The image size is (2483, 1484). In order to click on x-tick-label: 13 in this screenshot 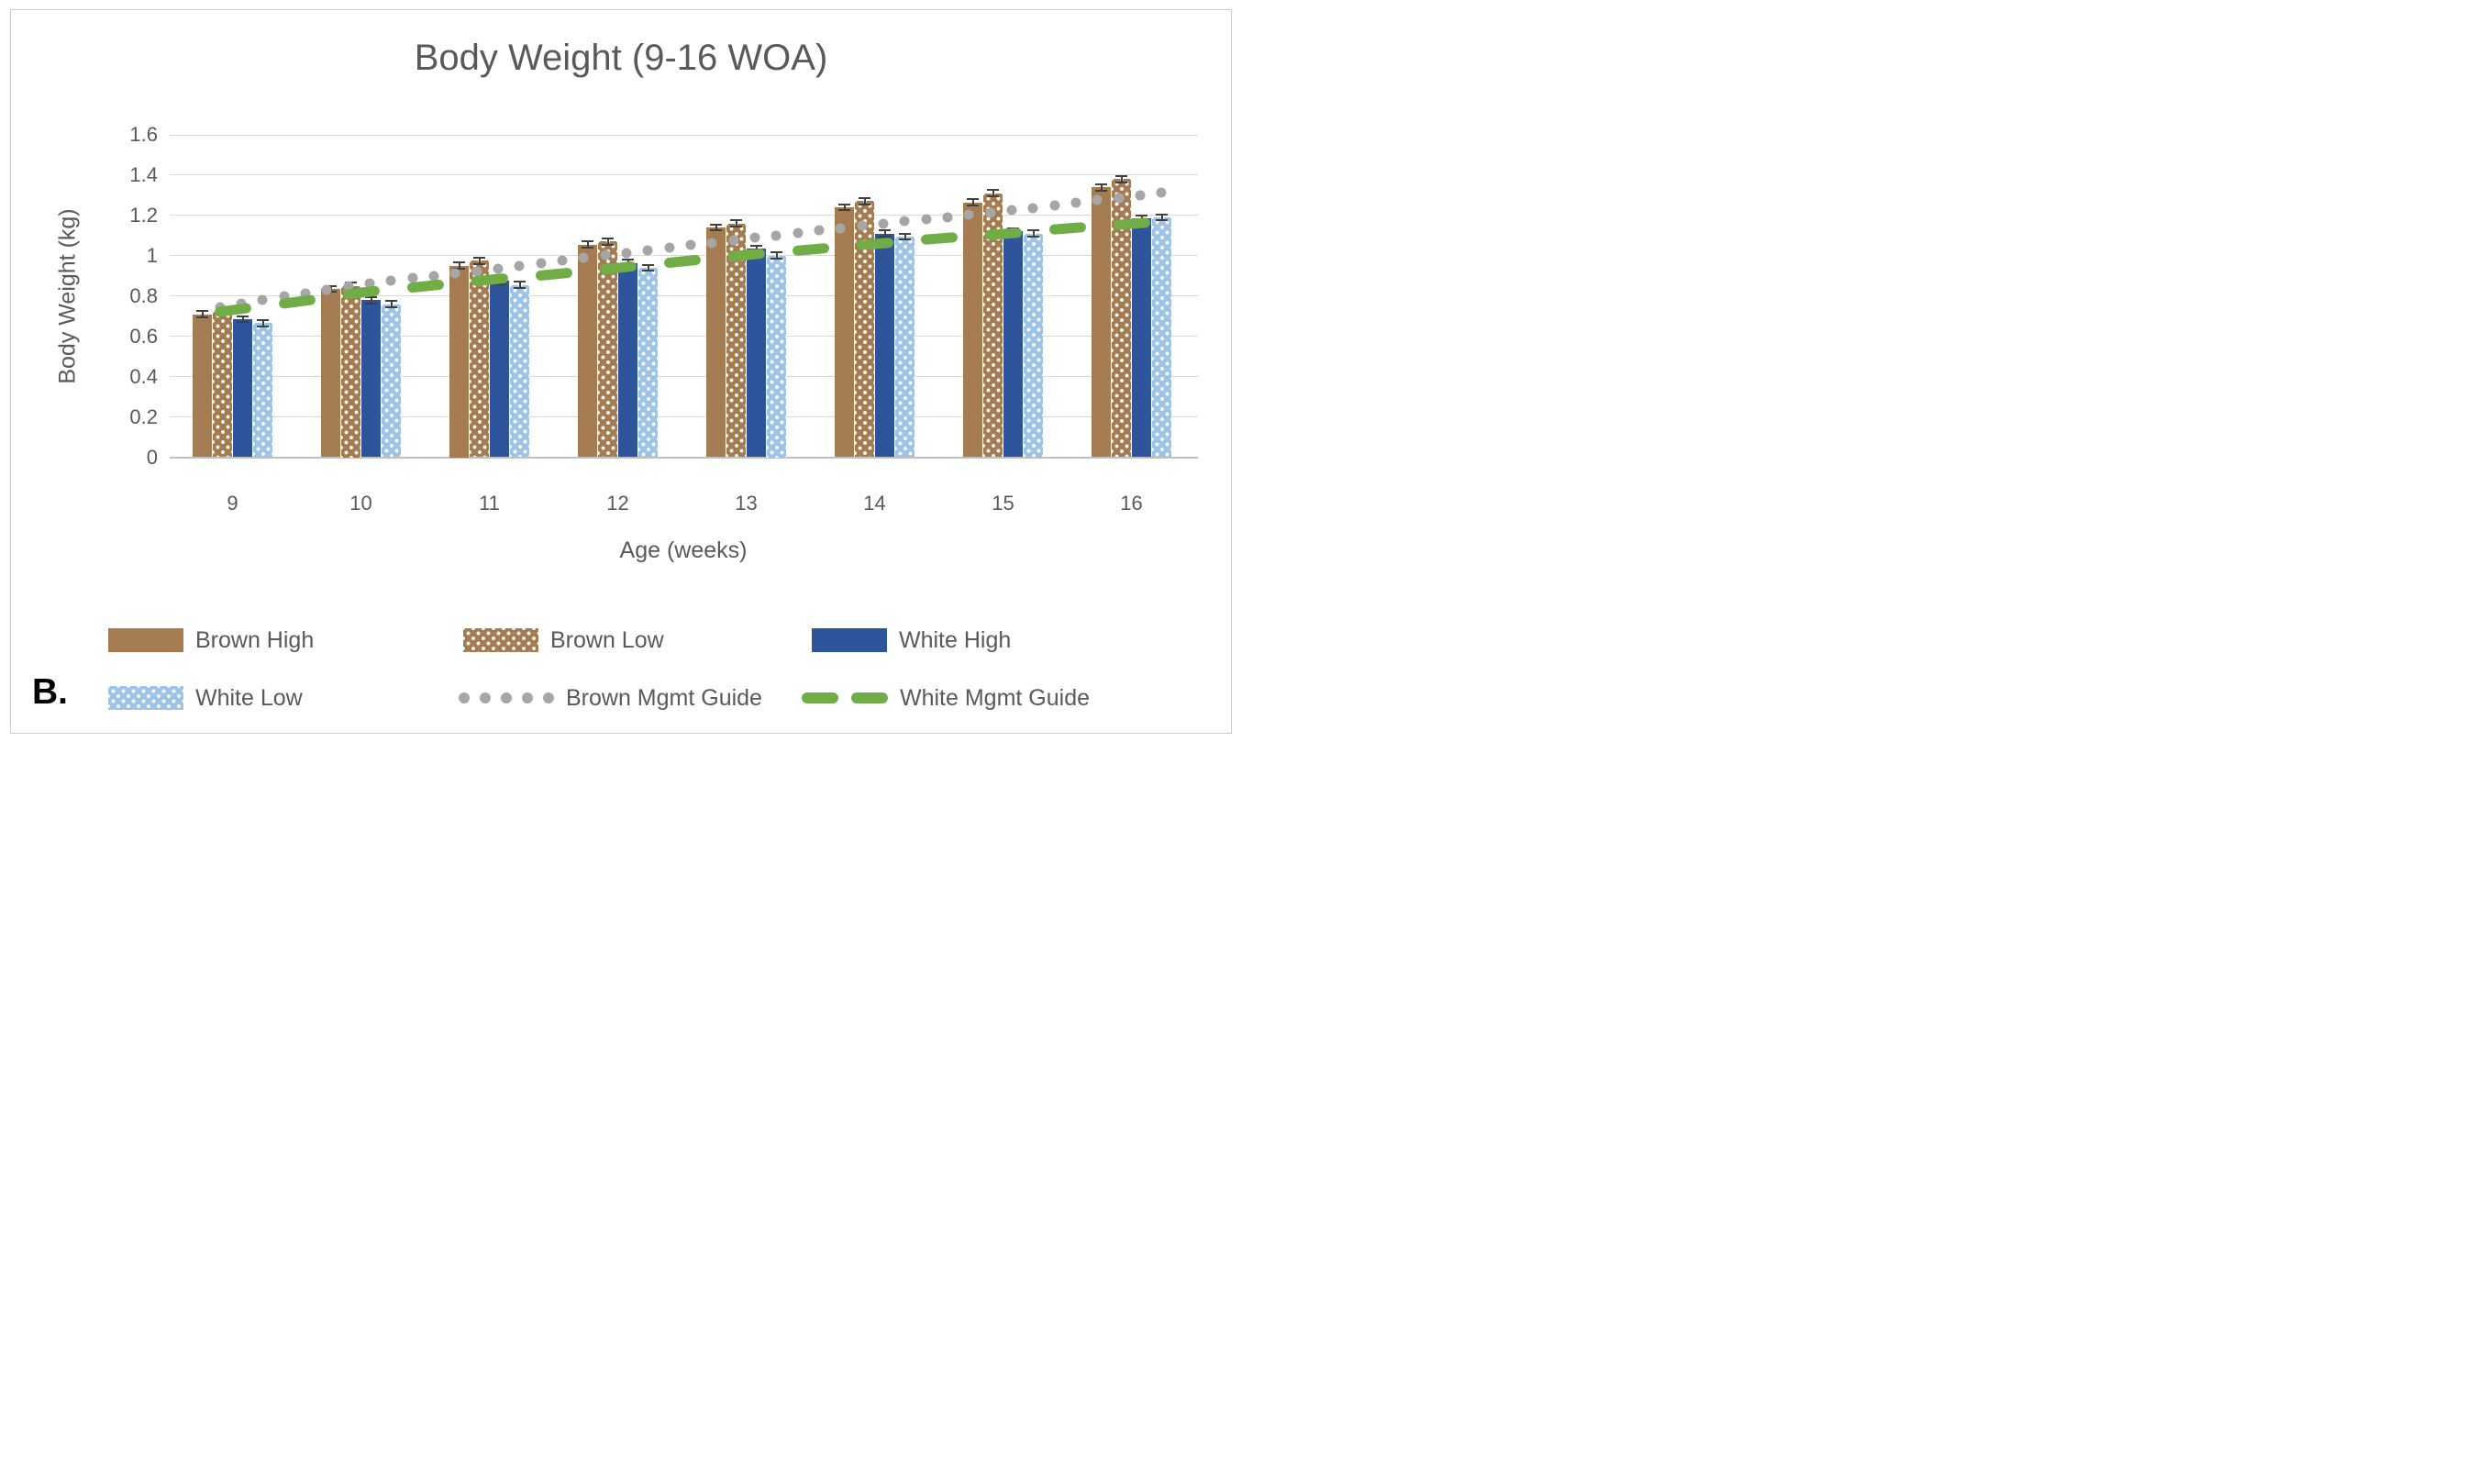, I will do `click(746, 503)`.